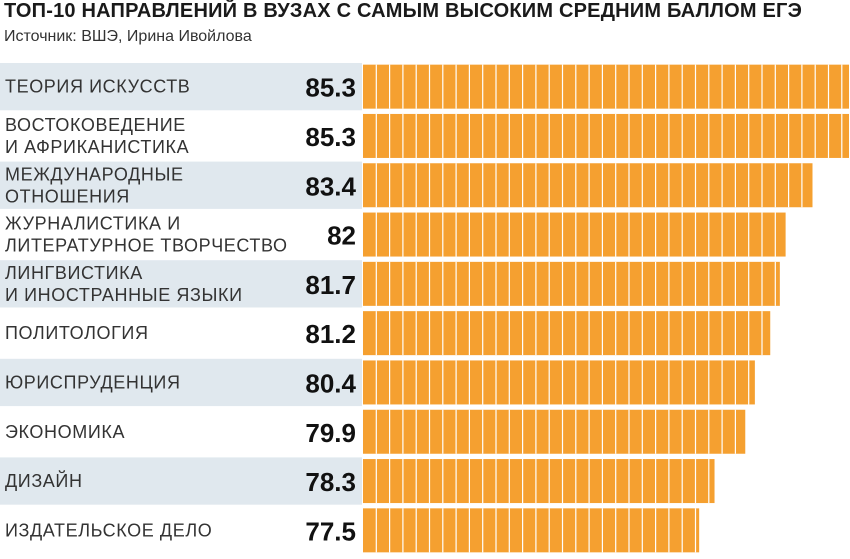 The image size is (850, 559). What do you see at coordinates (330, 433) in the screenshot?
I see `value-label: 79.9` at bounding box center [330, 433].